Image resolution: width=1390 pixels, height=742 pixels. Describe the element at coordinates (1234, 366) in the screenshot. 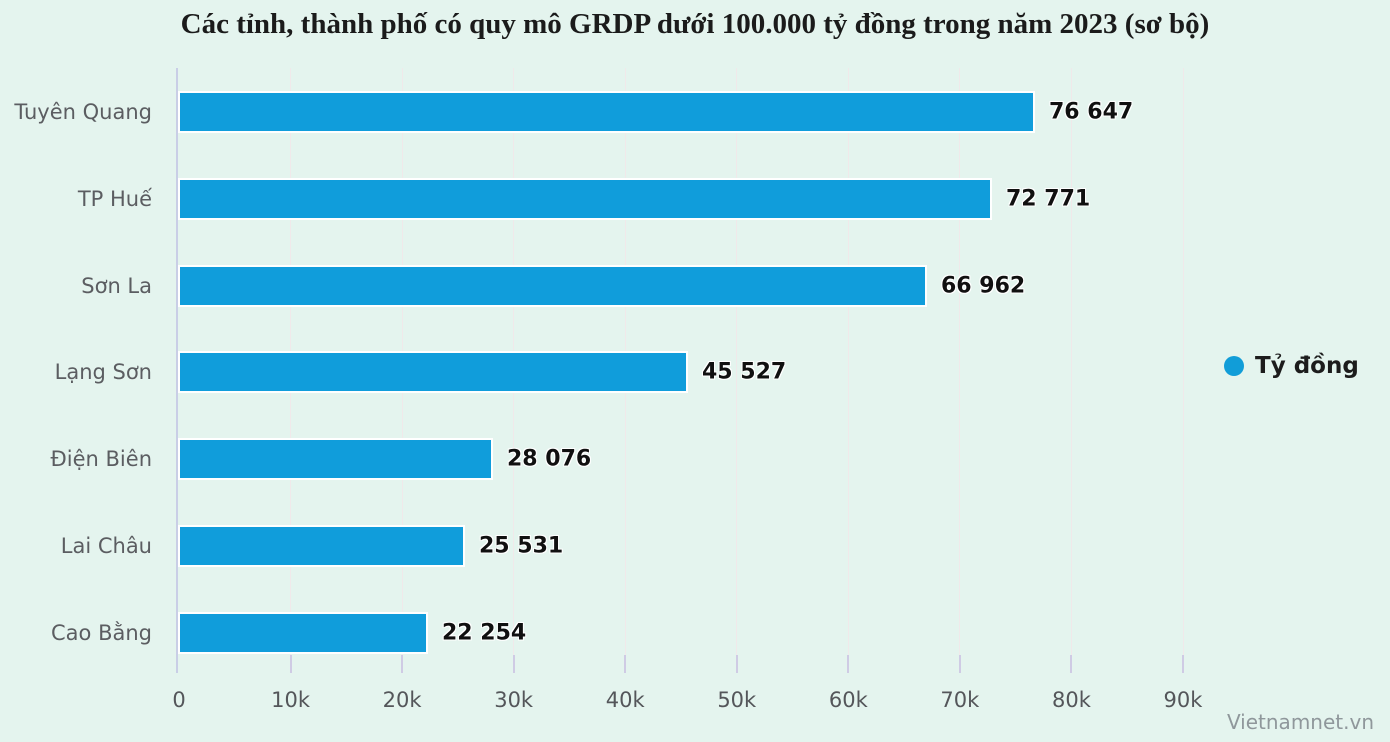

I see `legend-marker-icon` at that location.